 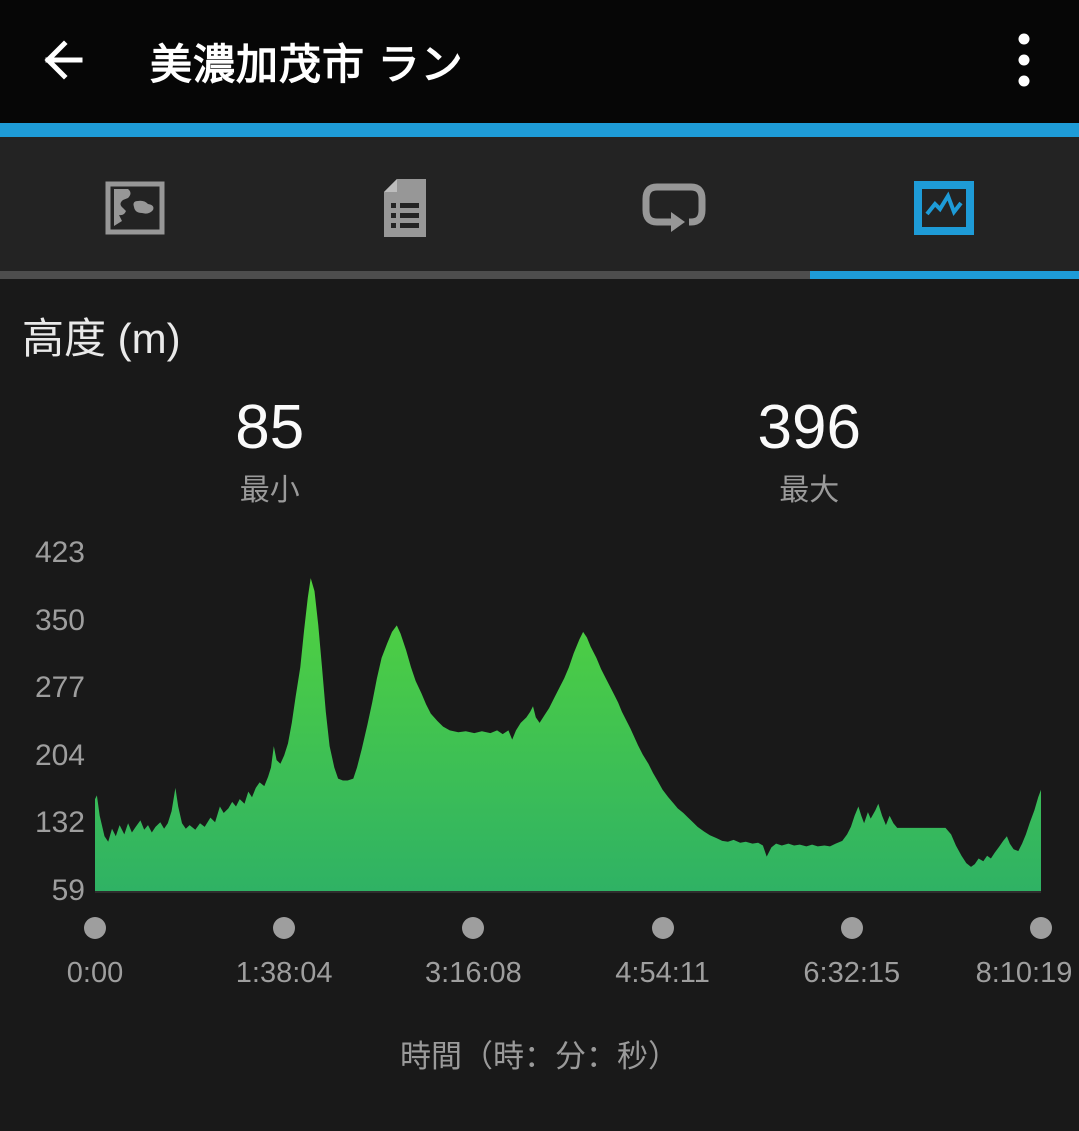 I want to click on max-elevation-label: 最大, so click(x=809, y=490).